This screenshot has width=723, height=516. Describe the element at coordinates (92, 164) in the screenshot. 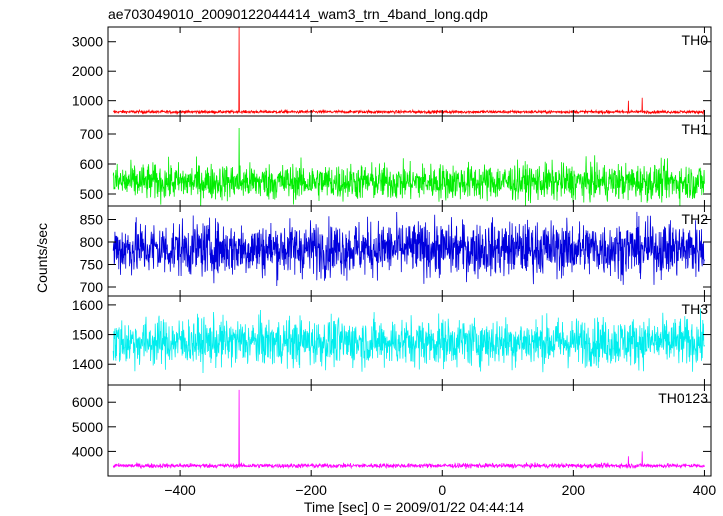

I see `y-tick-label: 600` at that location.